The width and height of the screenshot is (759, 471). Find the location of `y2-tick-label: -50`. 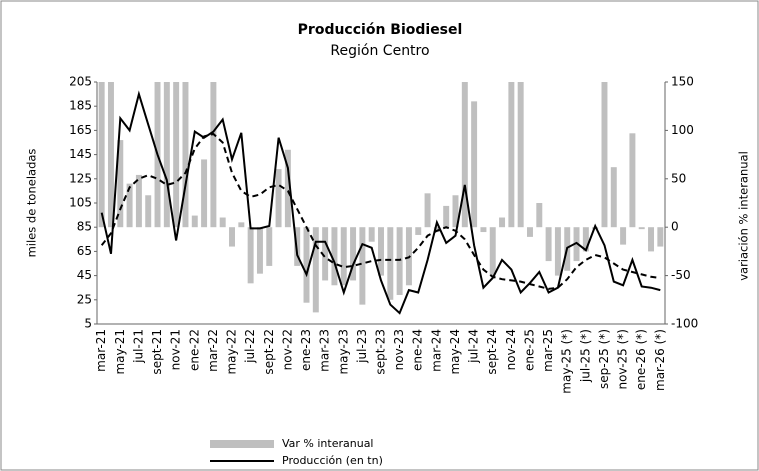

y2-tick-label: -50 is located at coordinates (681, 275).